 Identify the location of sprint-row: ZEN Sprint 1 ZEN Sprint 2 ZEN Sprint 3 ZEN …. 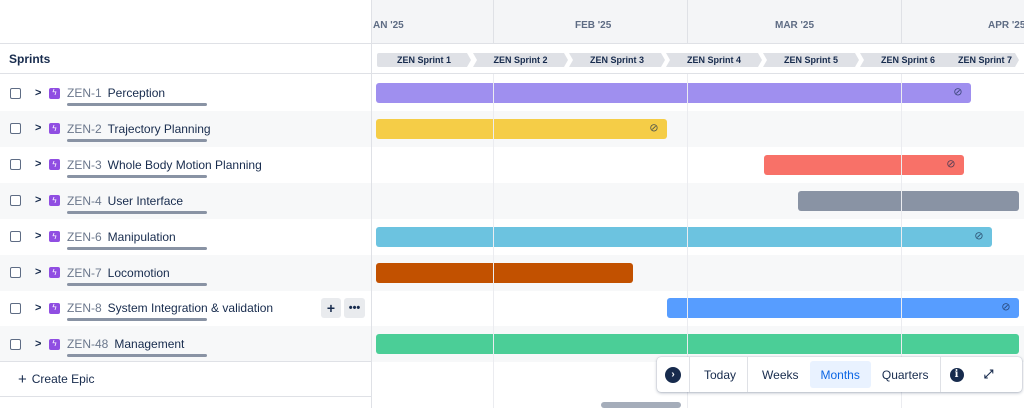
(698, 59).